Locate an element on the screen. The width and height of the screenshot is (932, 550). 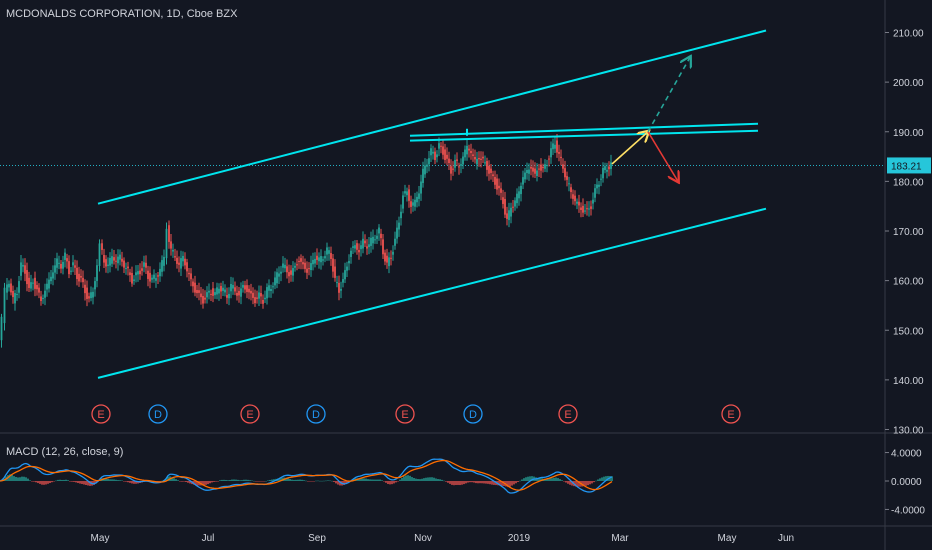
macd-line is located at coordinates (306, 476).